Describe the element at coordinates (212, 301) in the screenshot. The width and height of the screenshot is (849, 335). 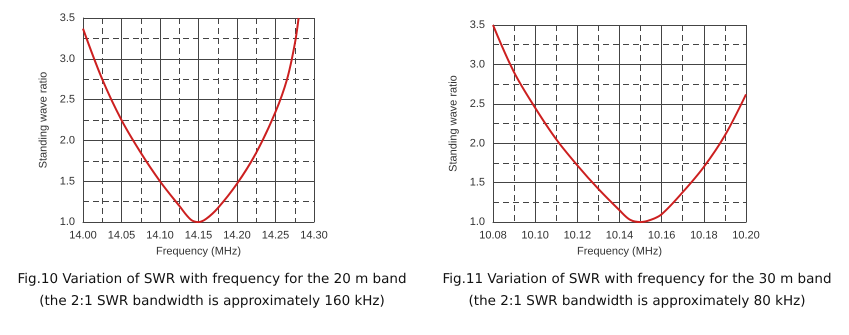
I see `text: (the 2:1 SWR bandwidth is approximately 160 kHz)` at that location.